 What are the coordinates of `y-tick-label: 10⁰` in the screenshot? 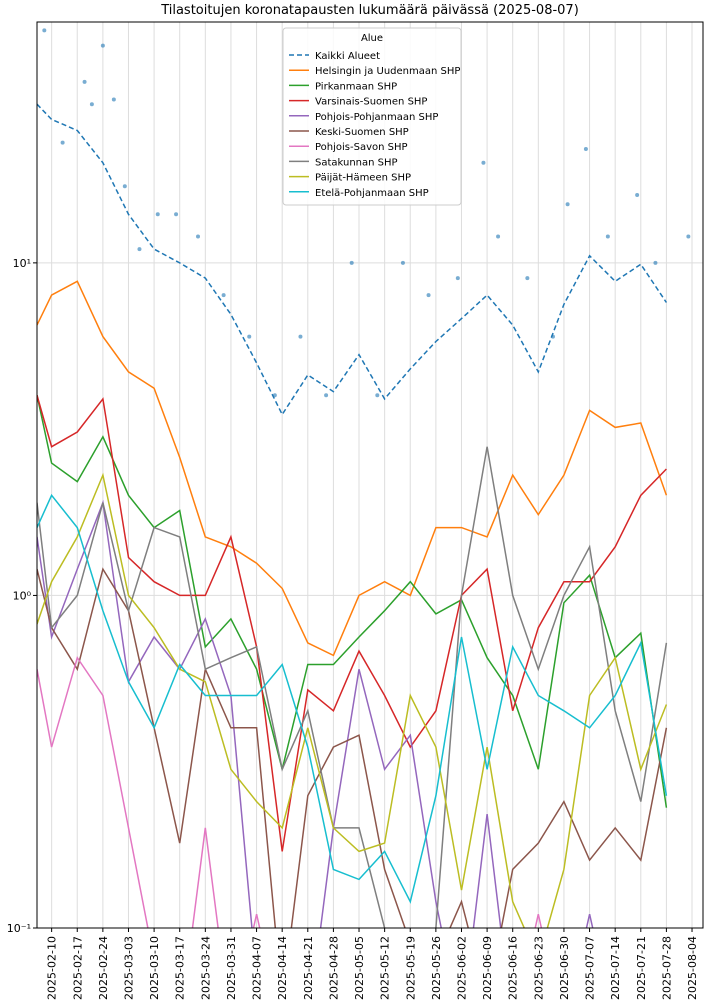 It's located at (22, 595).